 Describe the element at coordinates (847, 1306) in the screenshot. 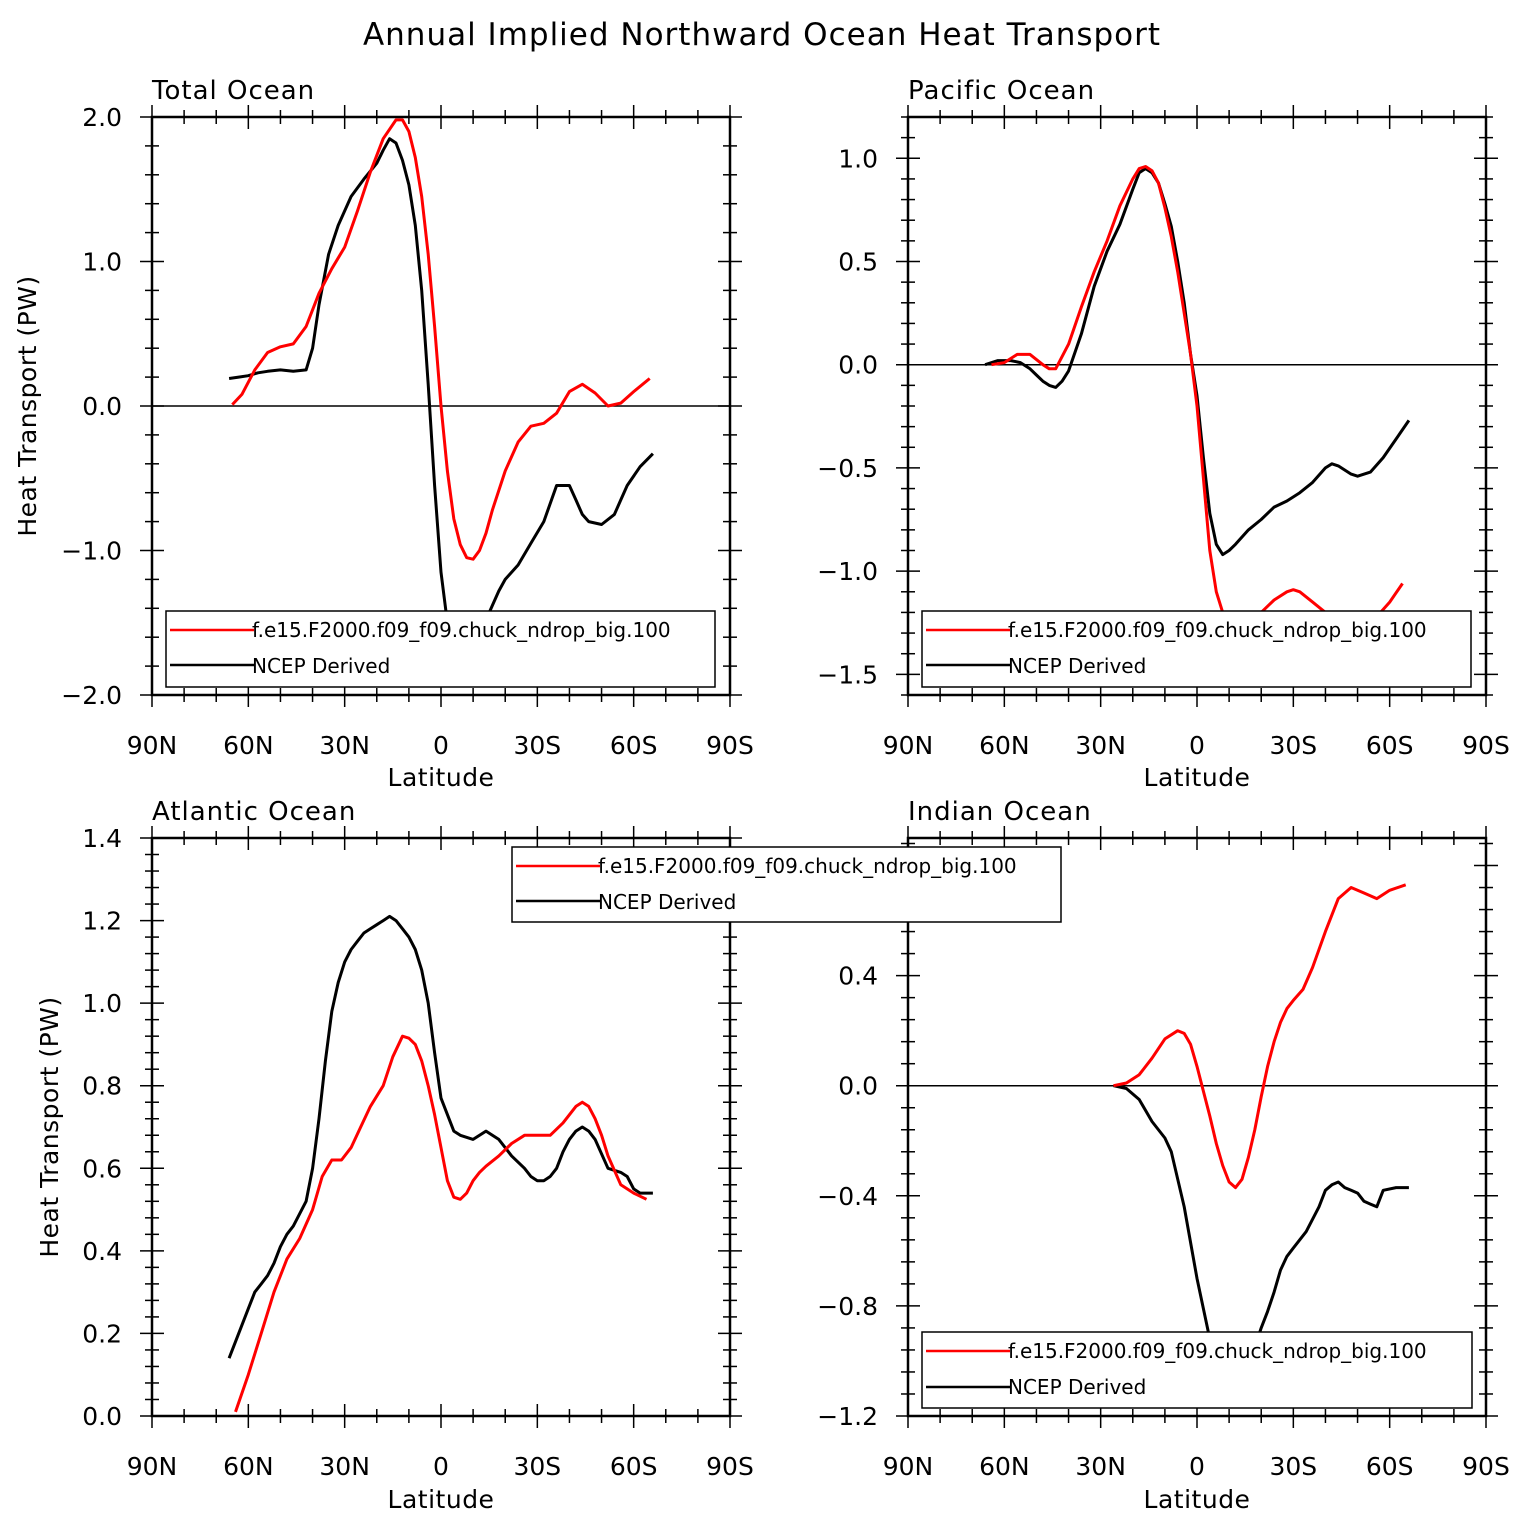

I see `y-tick-label: −0.8` at that location.